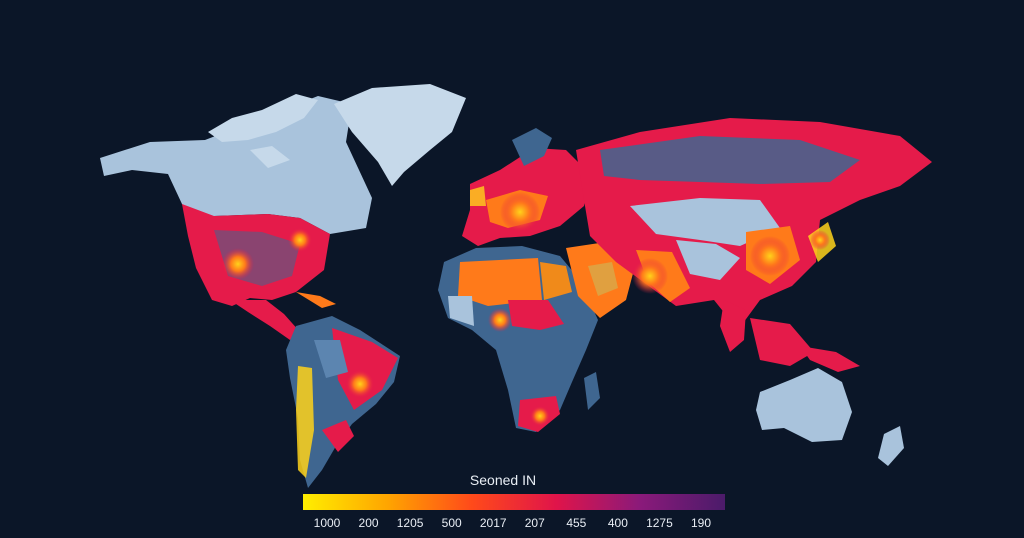 The width and height of the screenshot is (1024, 538). Describe the element at coordinates (410, 523) in the screenshot. I see `legend-tick-label: 1205` at that location.